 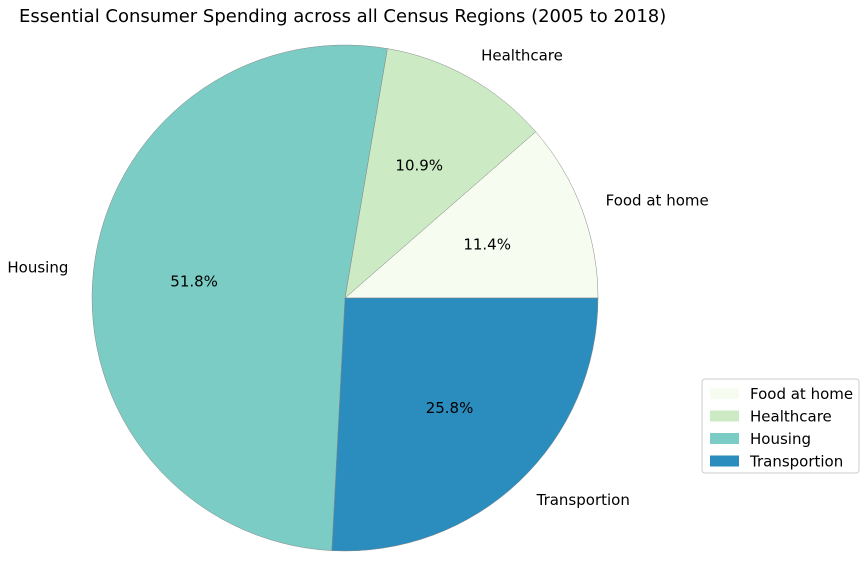 I want to click on slice-label-food-at-home: Food at home, so click(x=657, y=200).